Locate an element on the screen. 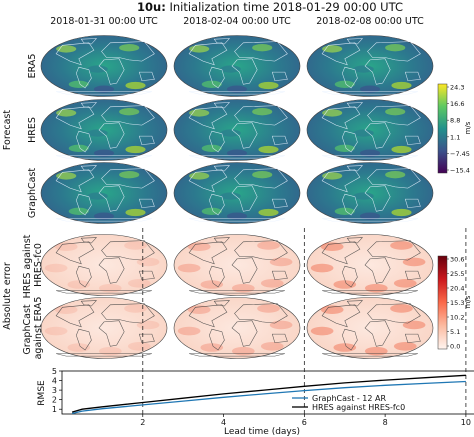  title-init-time: Initialization time 2018-01-29 00:00 UTC is located at coordinates (284, 7).